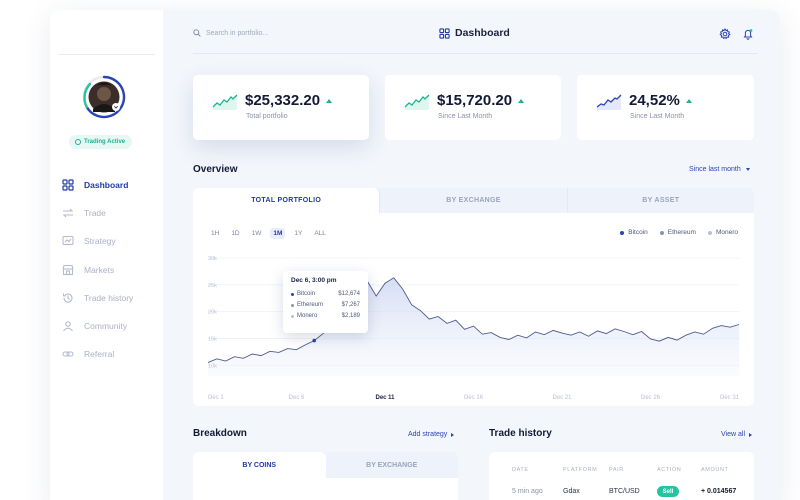  What do you see at coordinates (68, 326) in the screenshot?
I see `community-icon` at bounding box center [68, 326].